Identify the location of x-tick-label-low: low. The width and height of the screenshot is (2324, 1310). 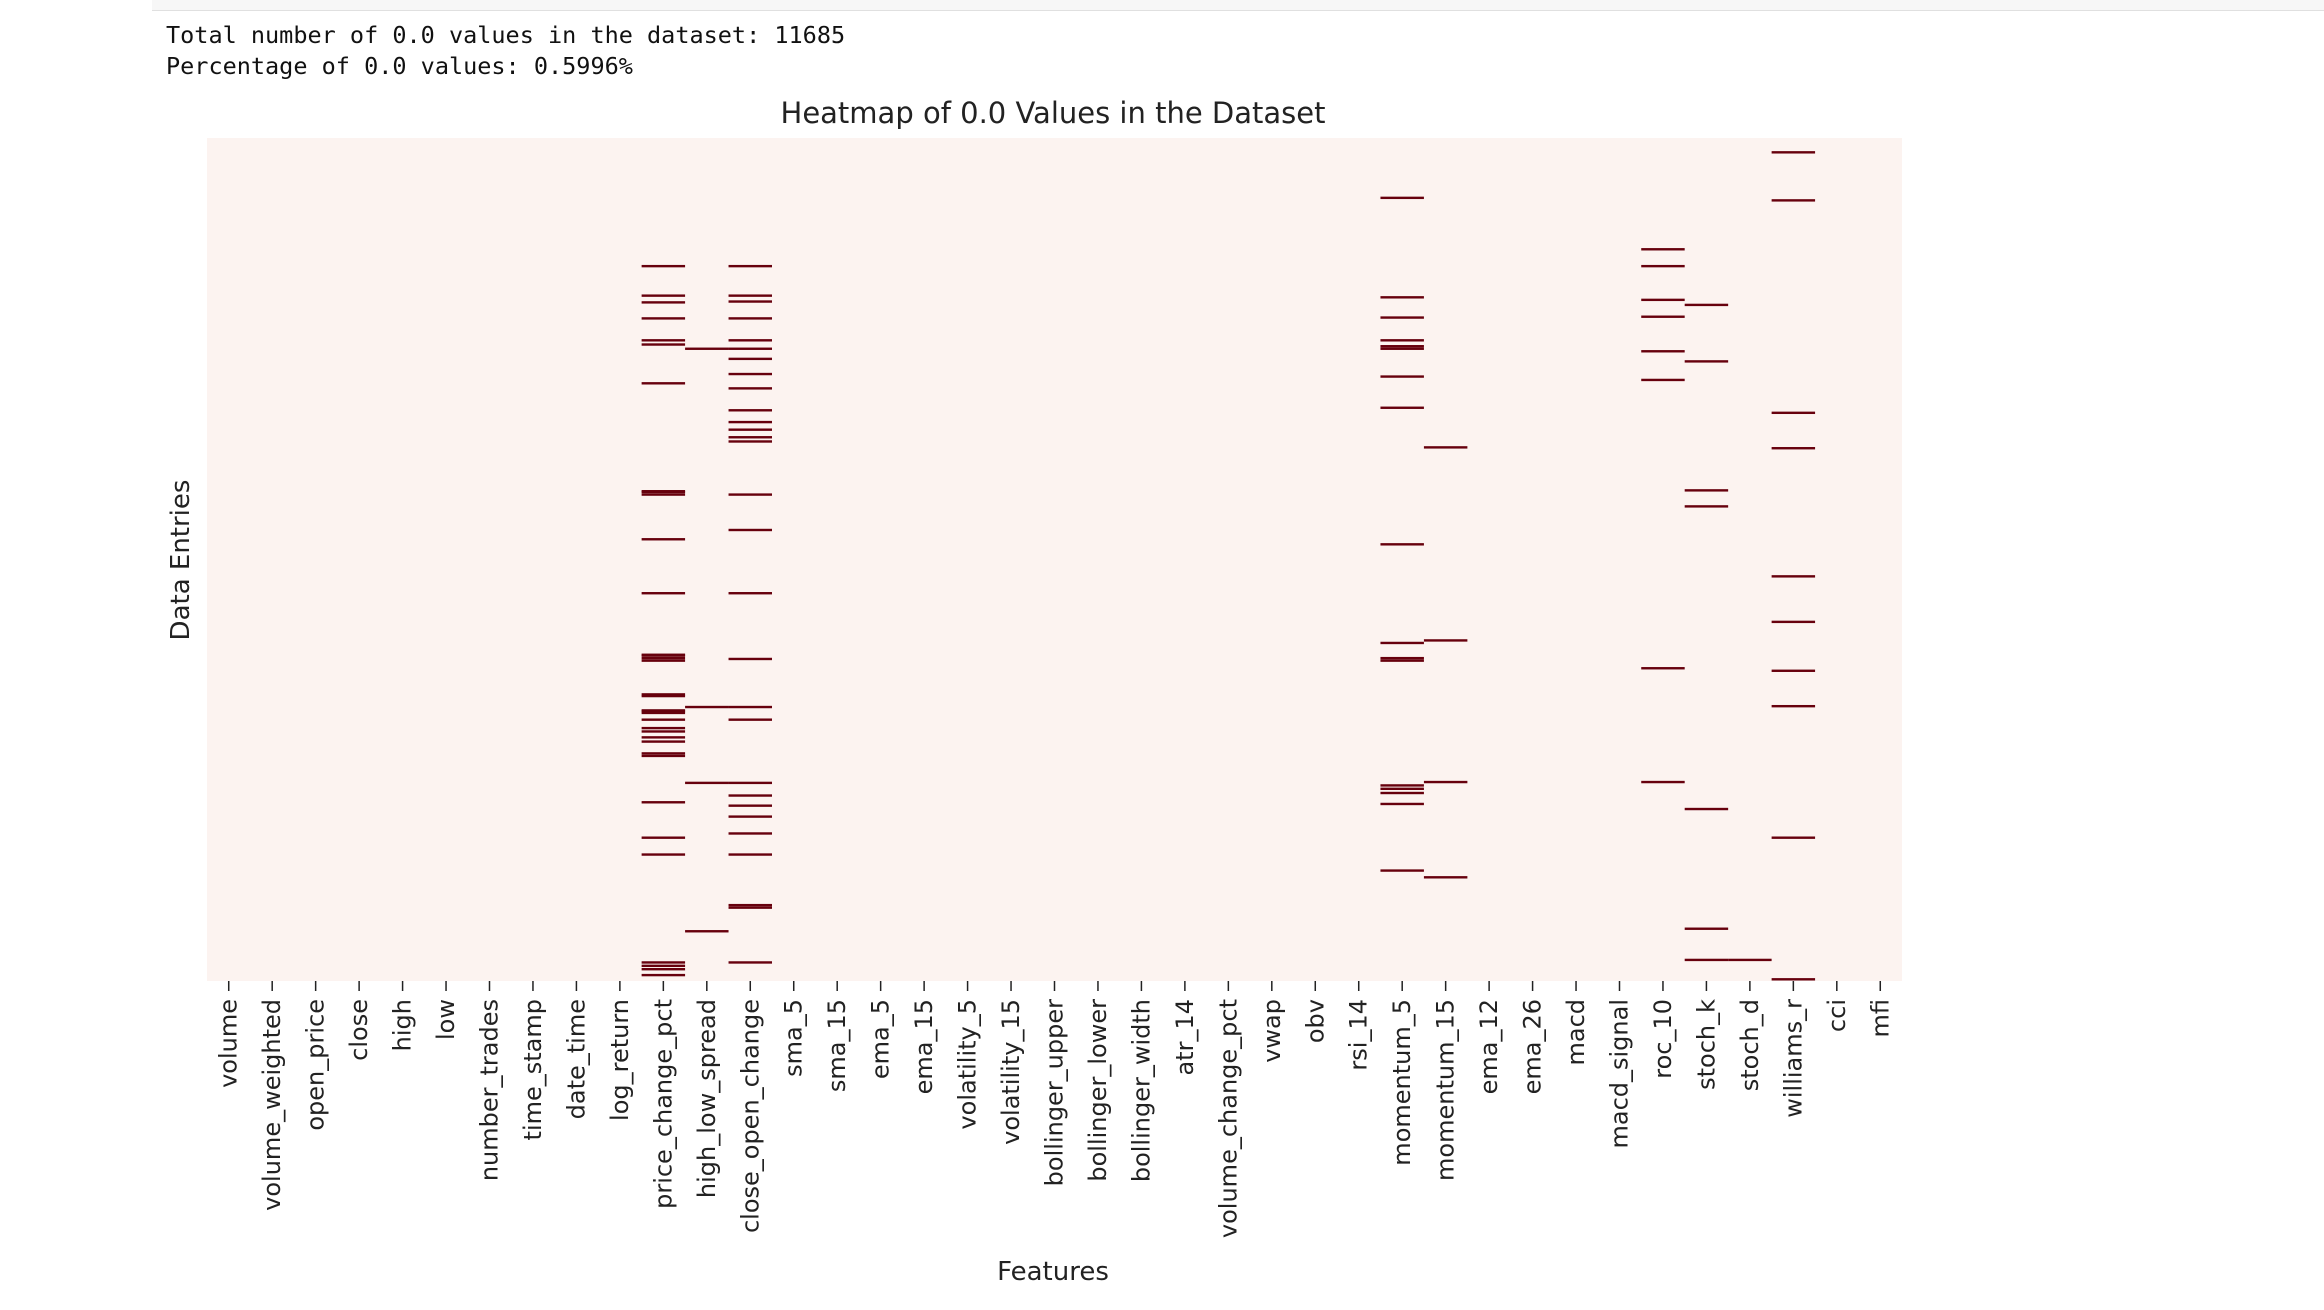
(446, 1019).